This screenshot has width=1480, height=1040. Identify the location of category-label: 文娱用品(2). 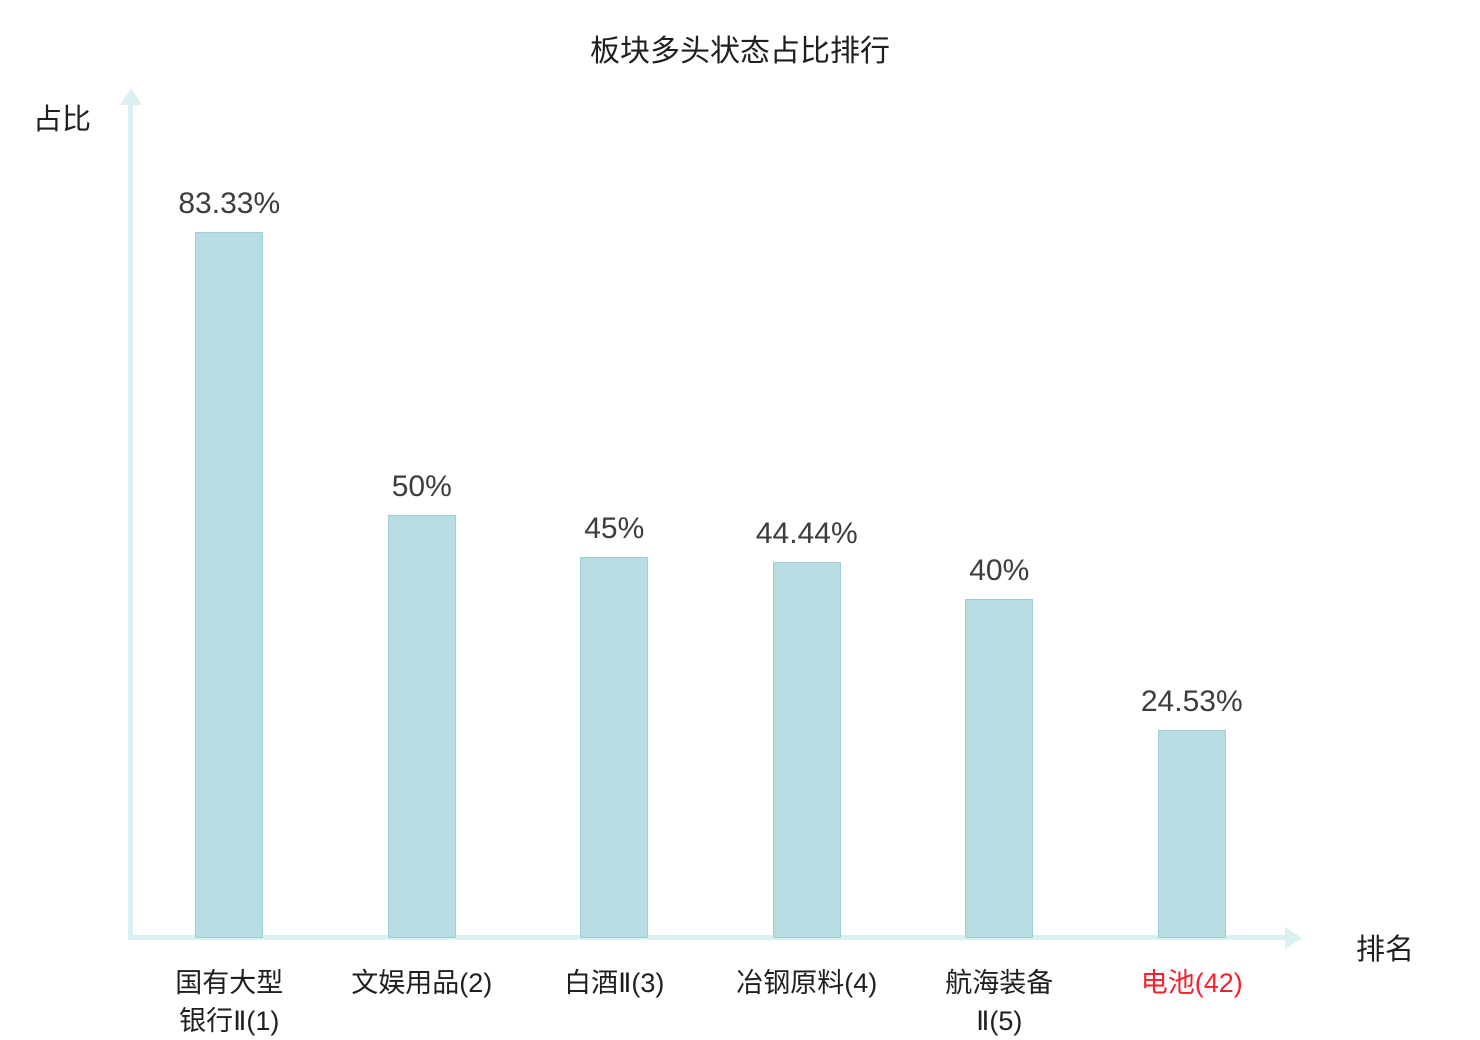
(422, 1002).